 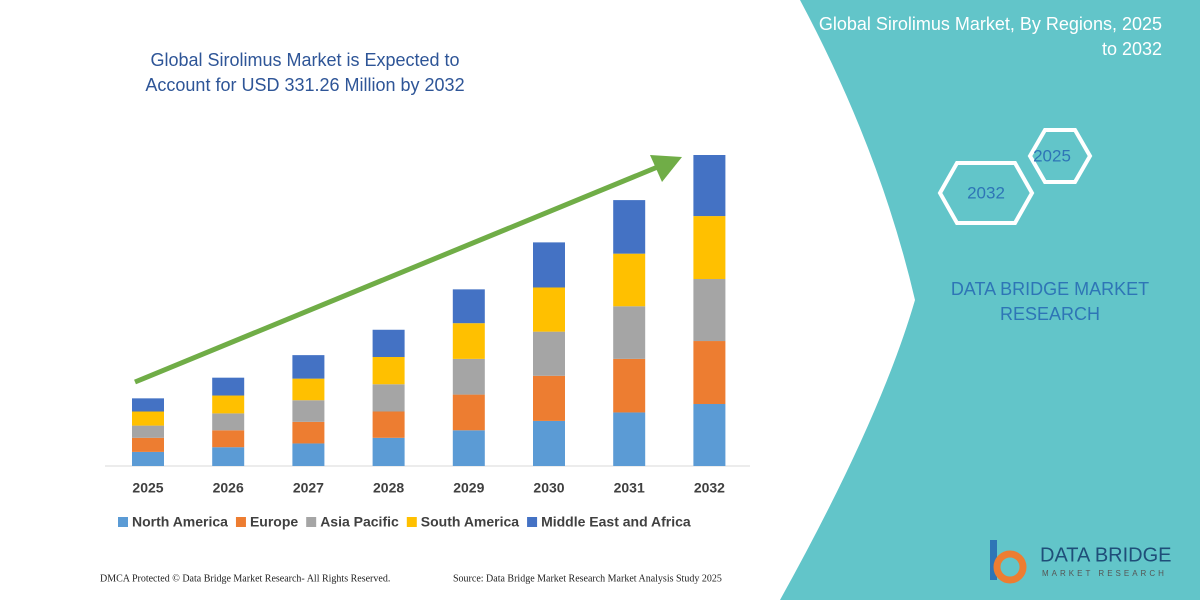 What do you see at coordinates (709, 488) in the screenshot?
I see `x-tick-label: 2032` at bounding box center [709, 488].